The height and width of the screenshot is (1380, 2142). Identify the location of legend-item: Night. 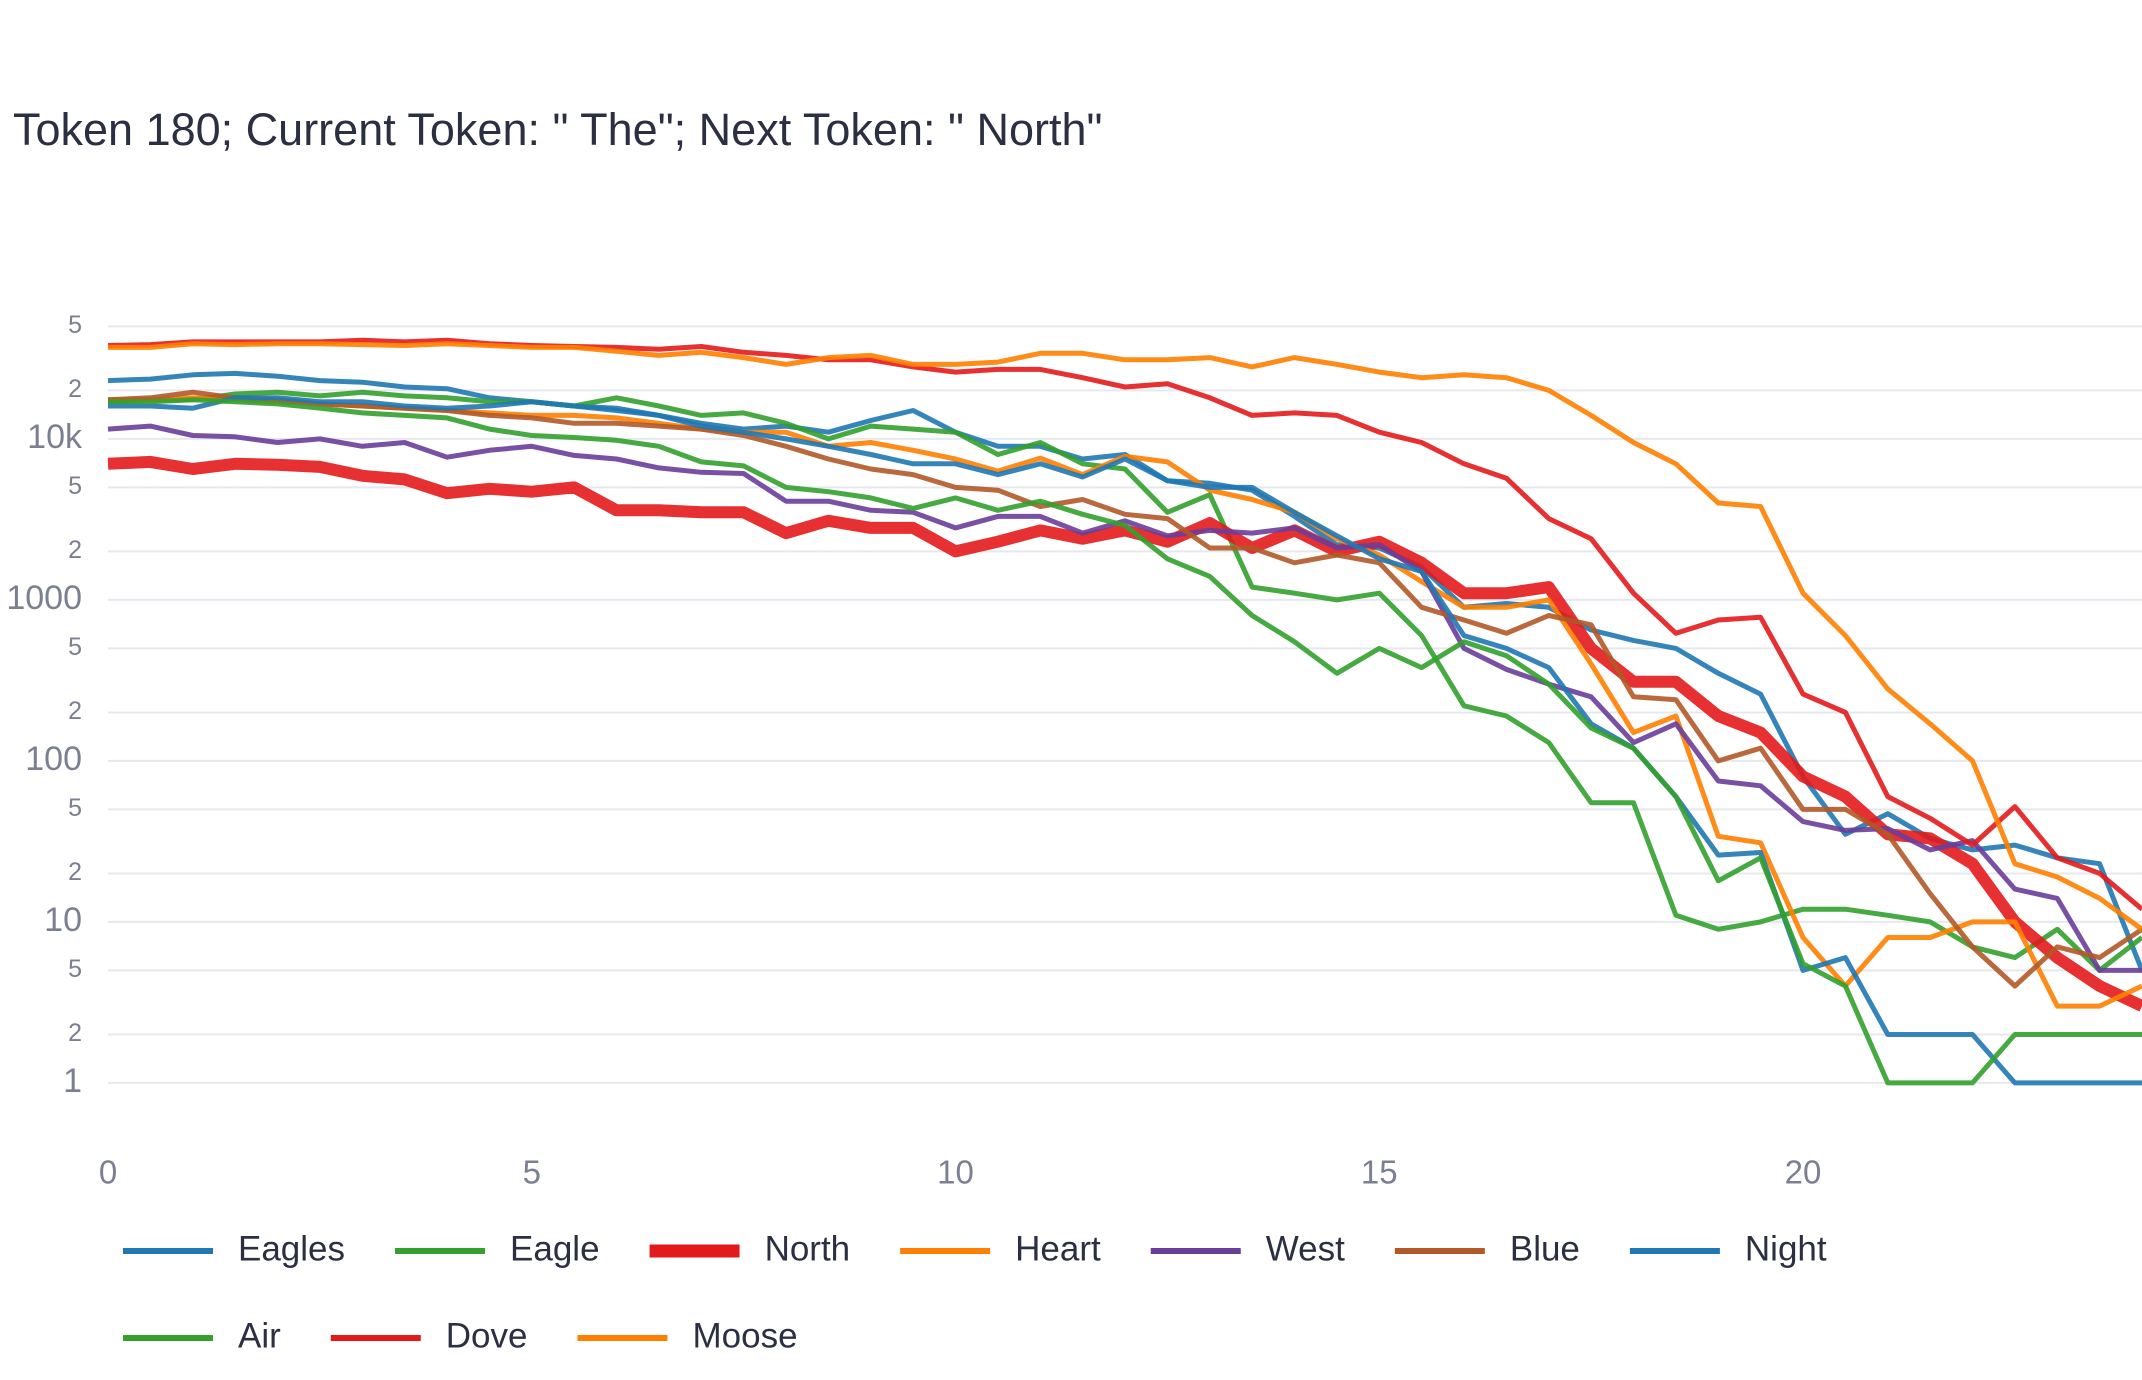
(1728, 1248).